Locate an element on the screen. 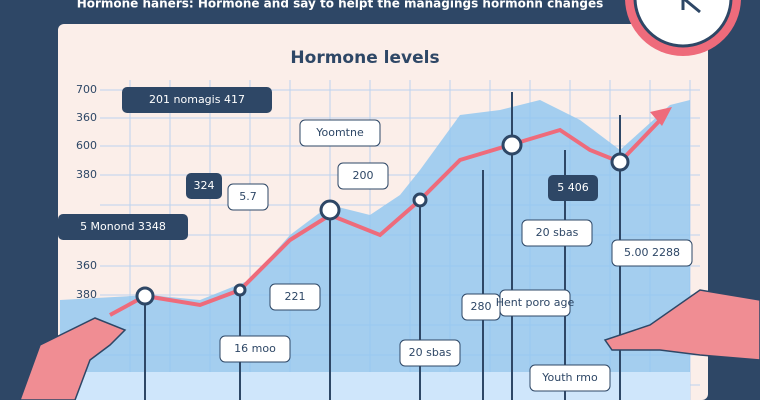  callout-text: 201 nomagis 417 is located at coordinates (197, 99).